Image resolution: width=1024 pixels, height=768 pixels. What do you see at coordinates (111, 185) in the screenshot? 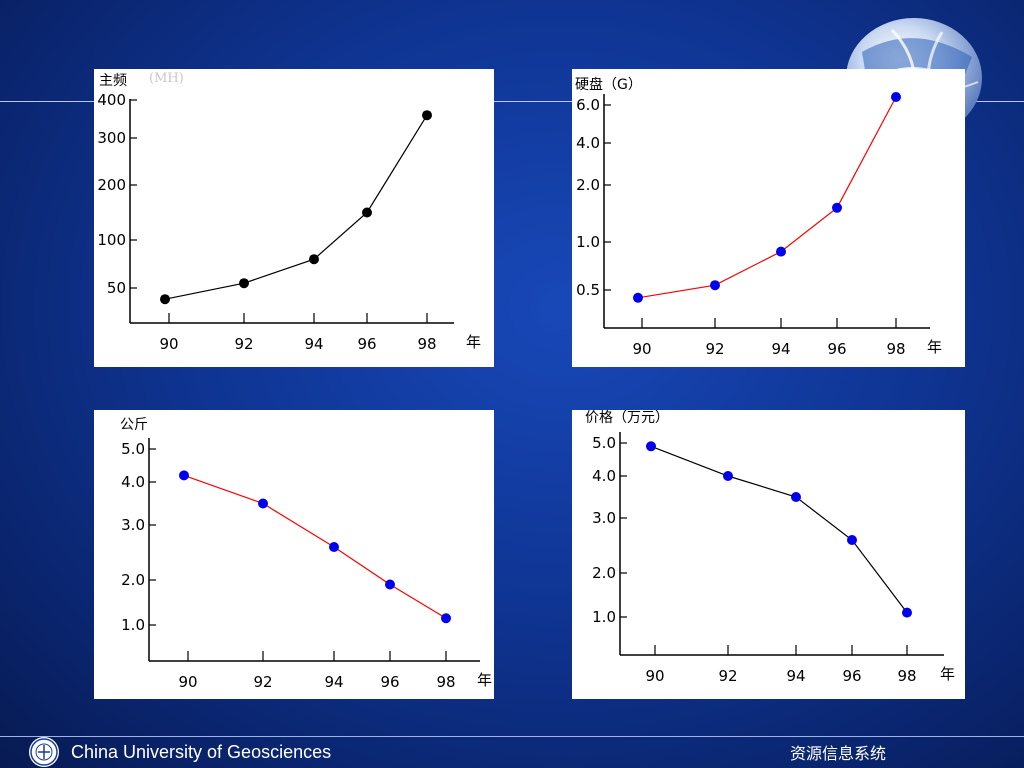
I see `y-tick-label: 200` at bounding box center [111, 185].